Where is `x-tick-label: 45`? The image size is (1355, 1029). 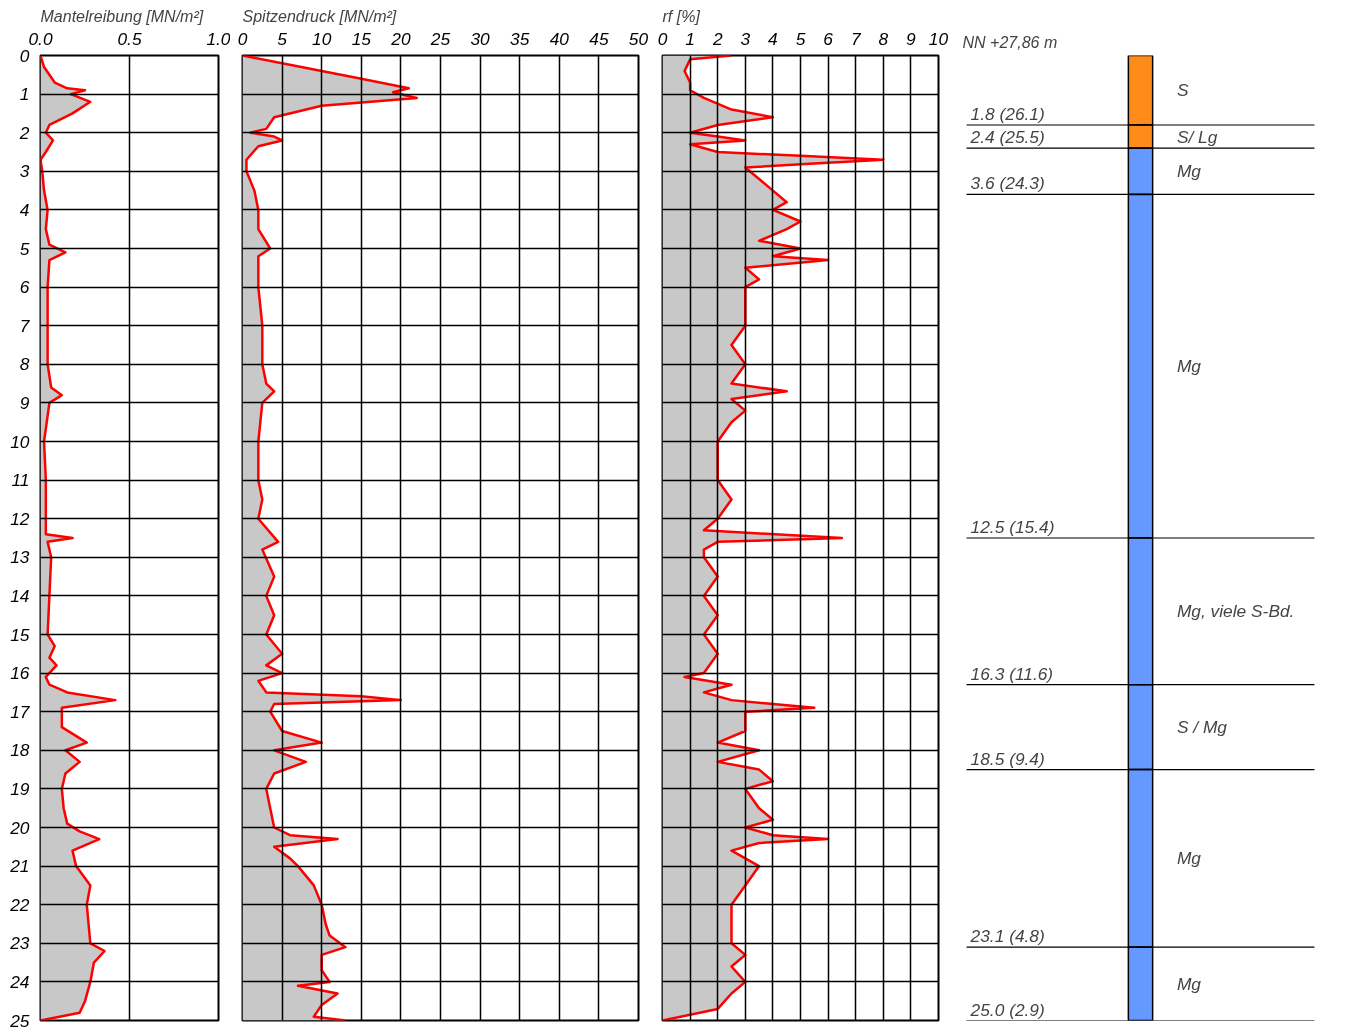 x-tick-label: 45 is located at coordinates (599, 38).